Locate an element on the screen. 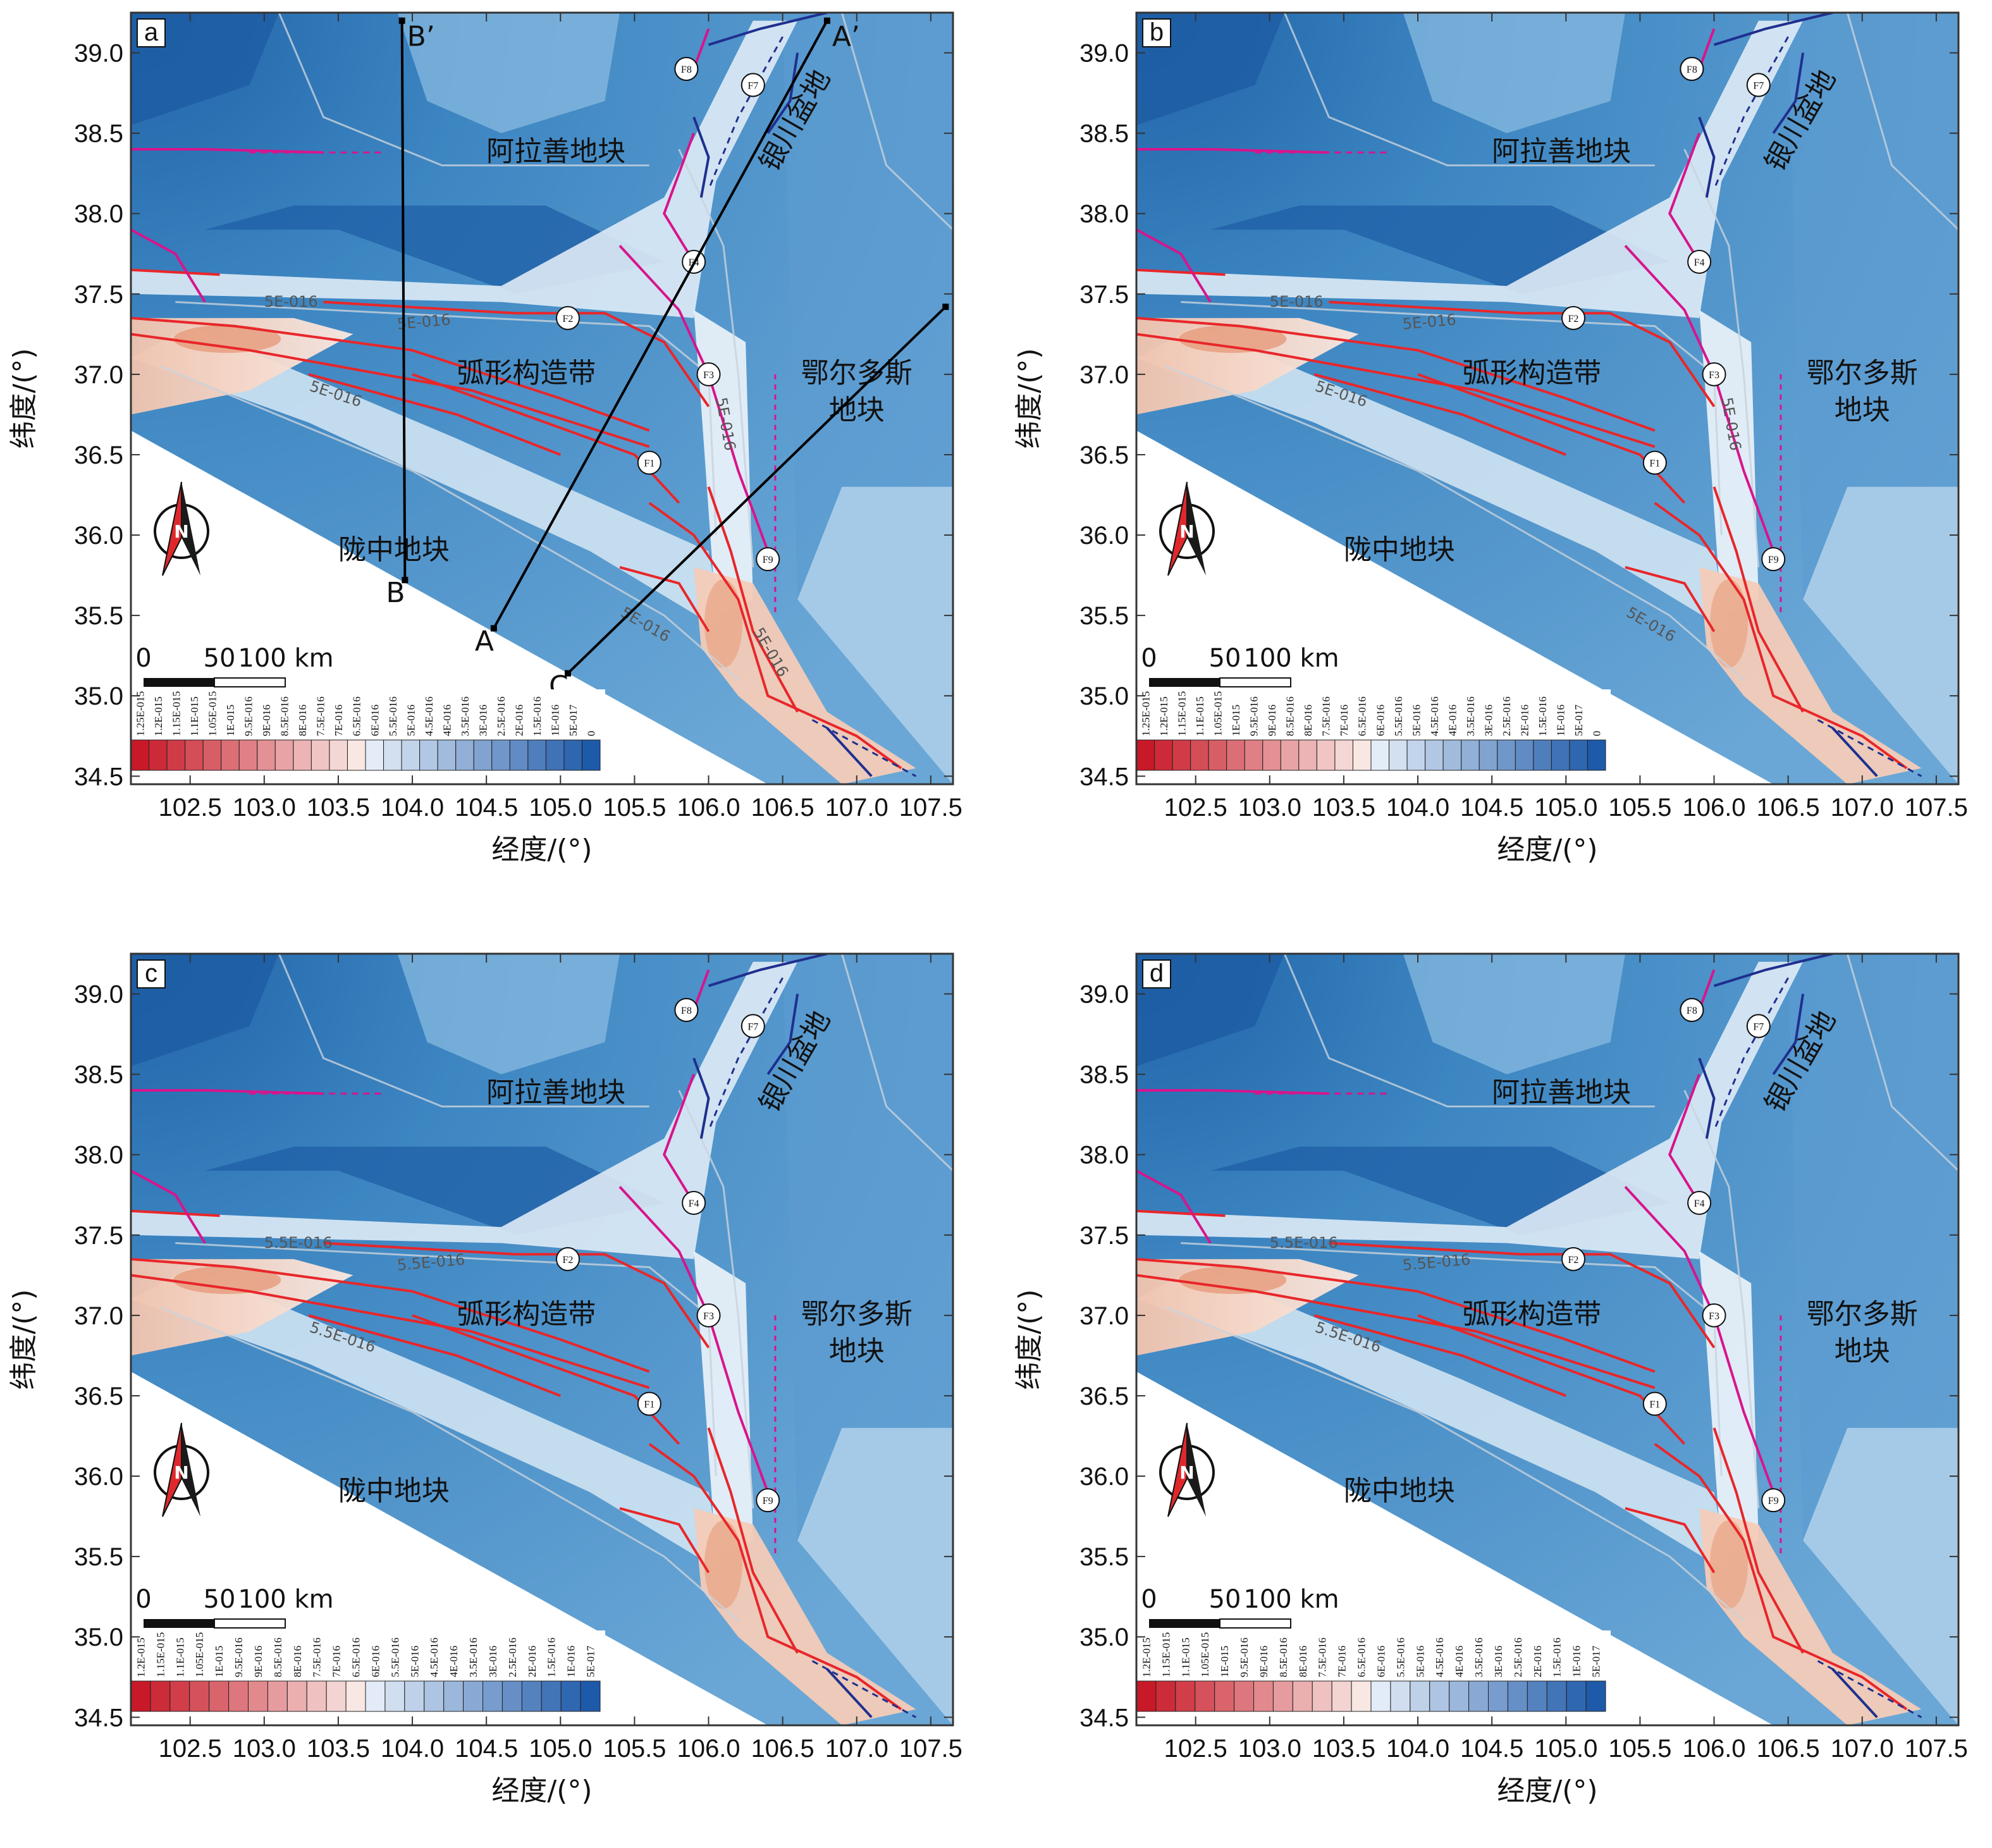  fault-label-f9: F9 is located at coordinates (1773, 1501).